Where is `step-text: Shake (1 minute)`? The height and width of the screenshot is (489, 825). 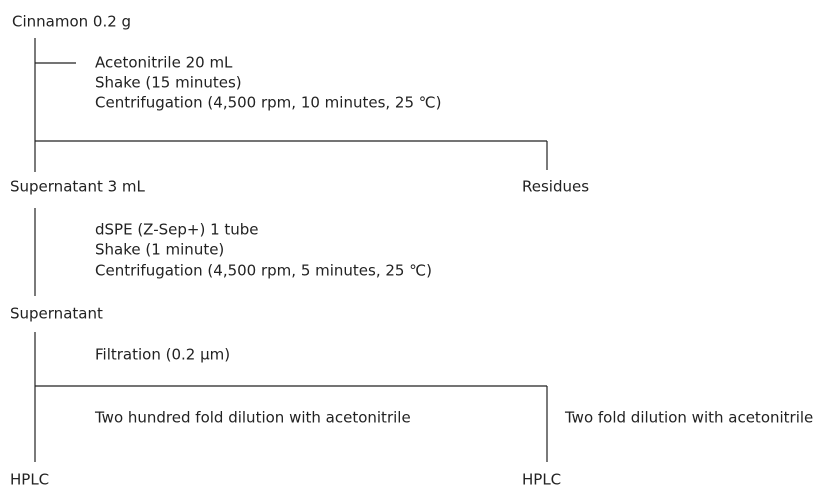 step-text: Shake (1 minute) is located at coordinates (159, 250).